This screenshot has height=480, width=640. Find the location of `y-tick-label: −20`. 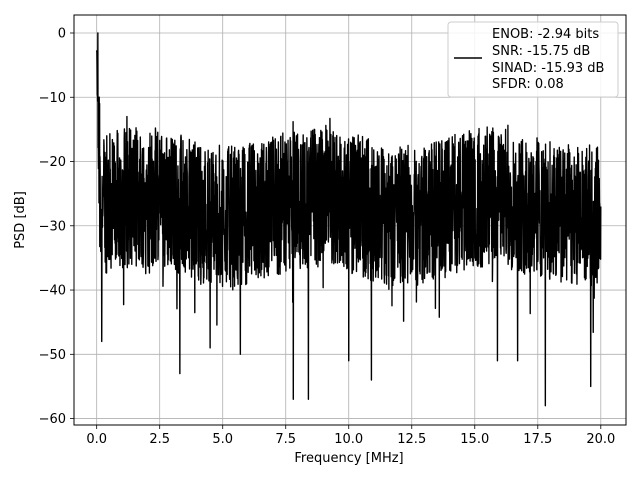

y-tick-label: −20 is located at coordinates (52, 162).